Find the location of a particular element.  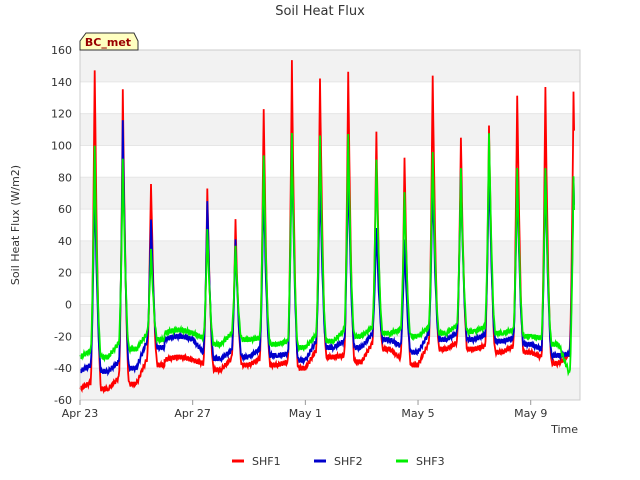

legend-label-shf3: SHF3 is located at coordinates (430, 461).